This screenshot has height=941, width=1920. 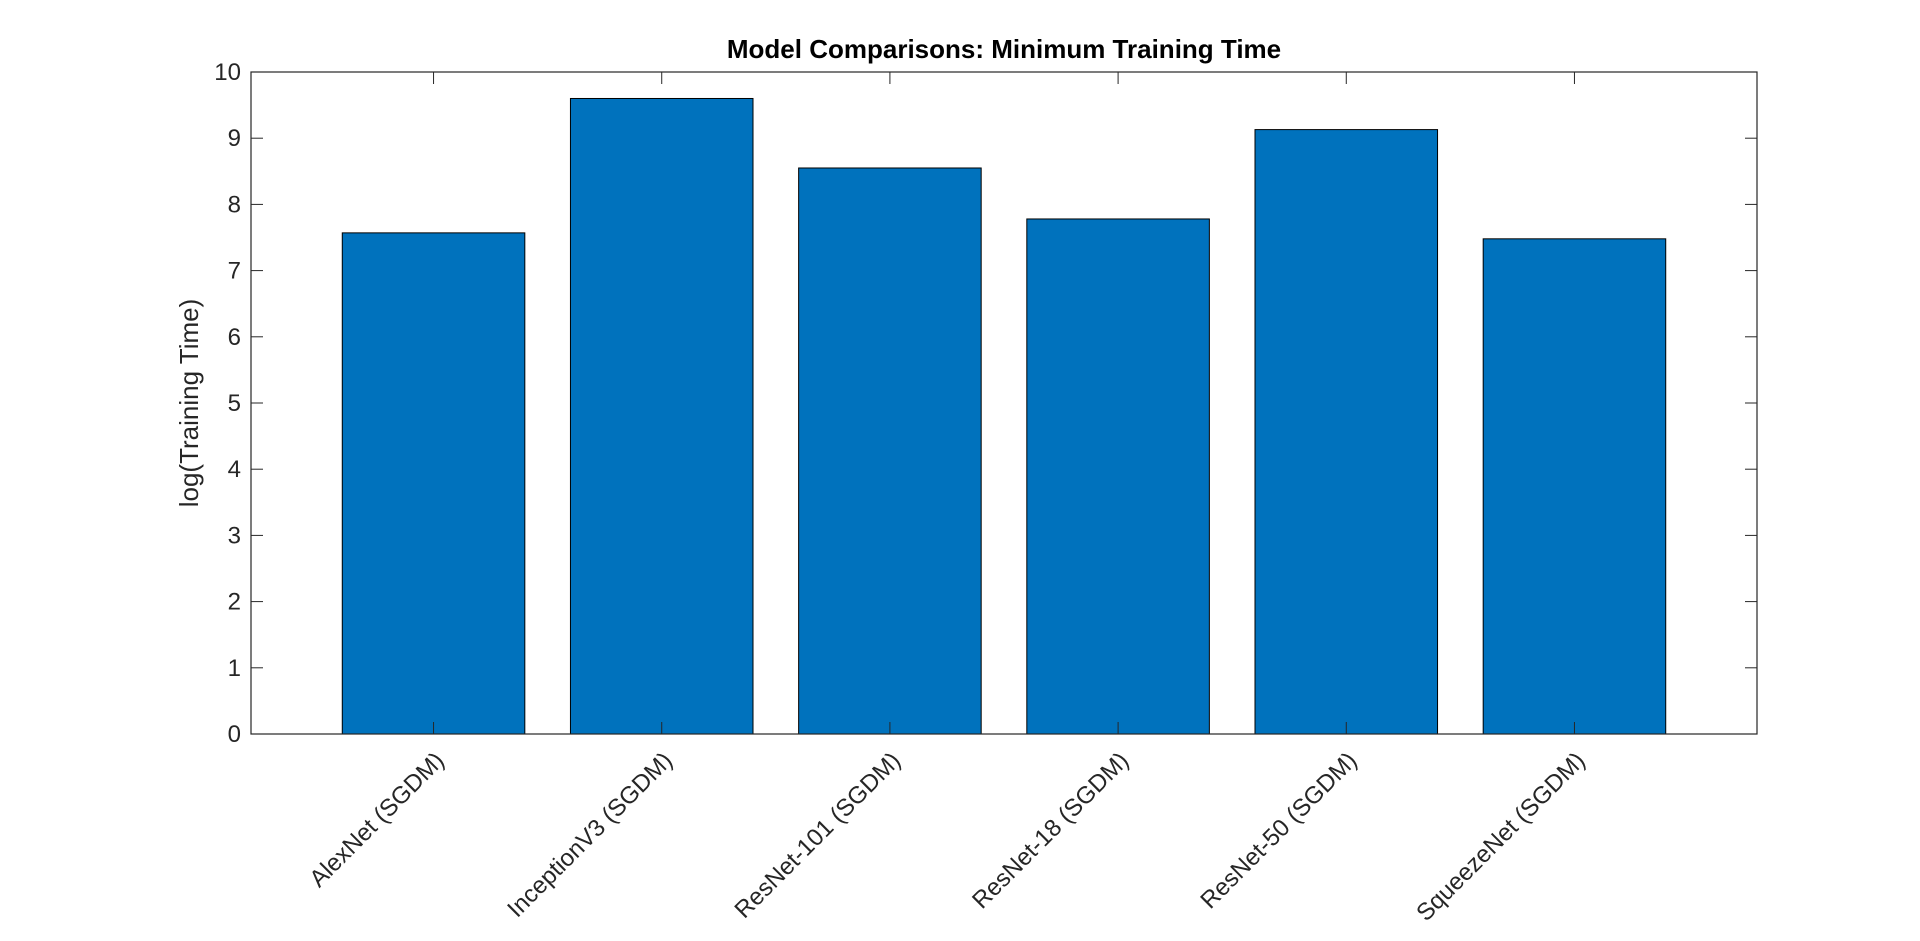 I want to click on y-tick-label-1: 1, so click(x=234, y=668).